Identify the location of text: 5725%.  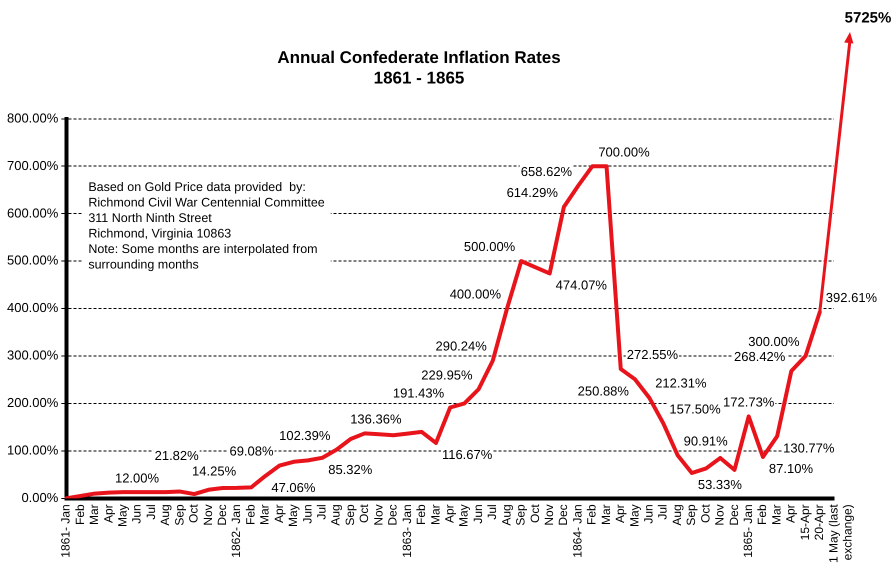
(868, 18).